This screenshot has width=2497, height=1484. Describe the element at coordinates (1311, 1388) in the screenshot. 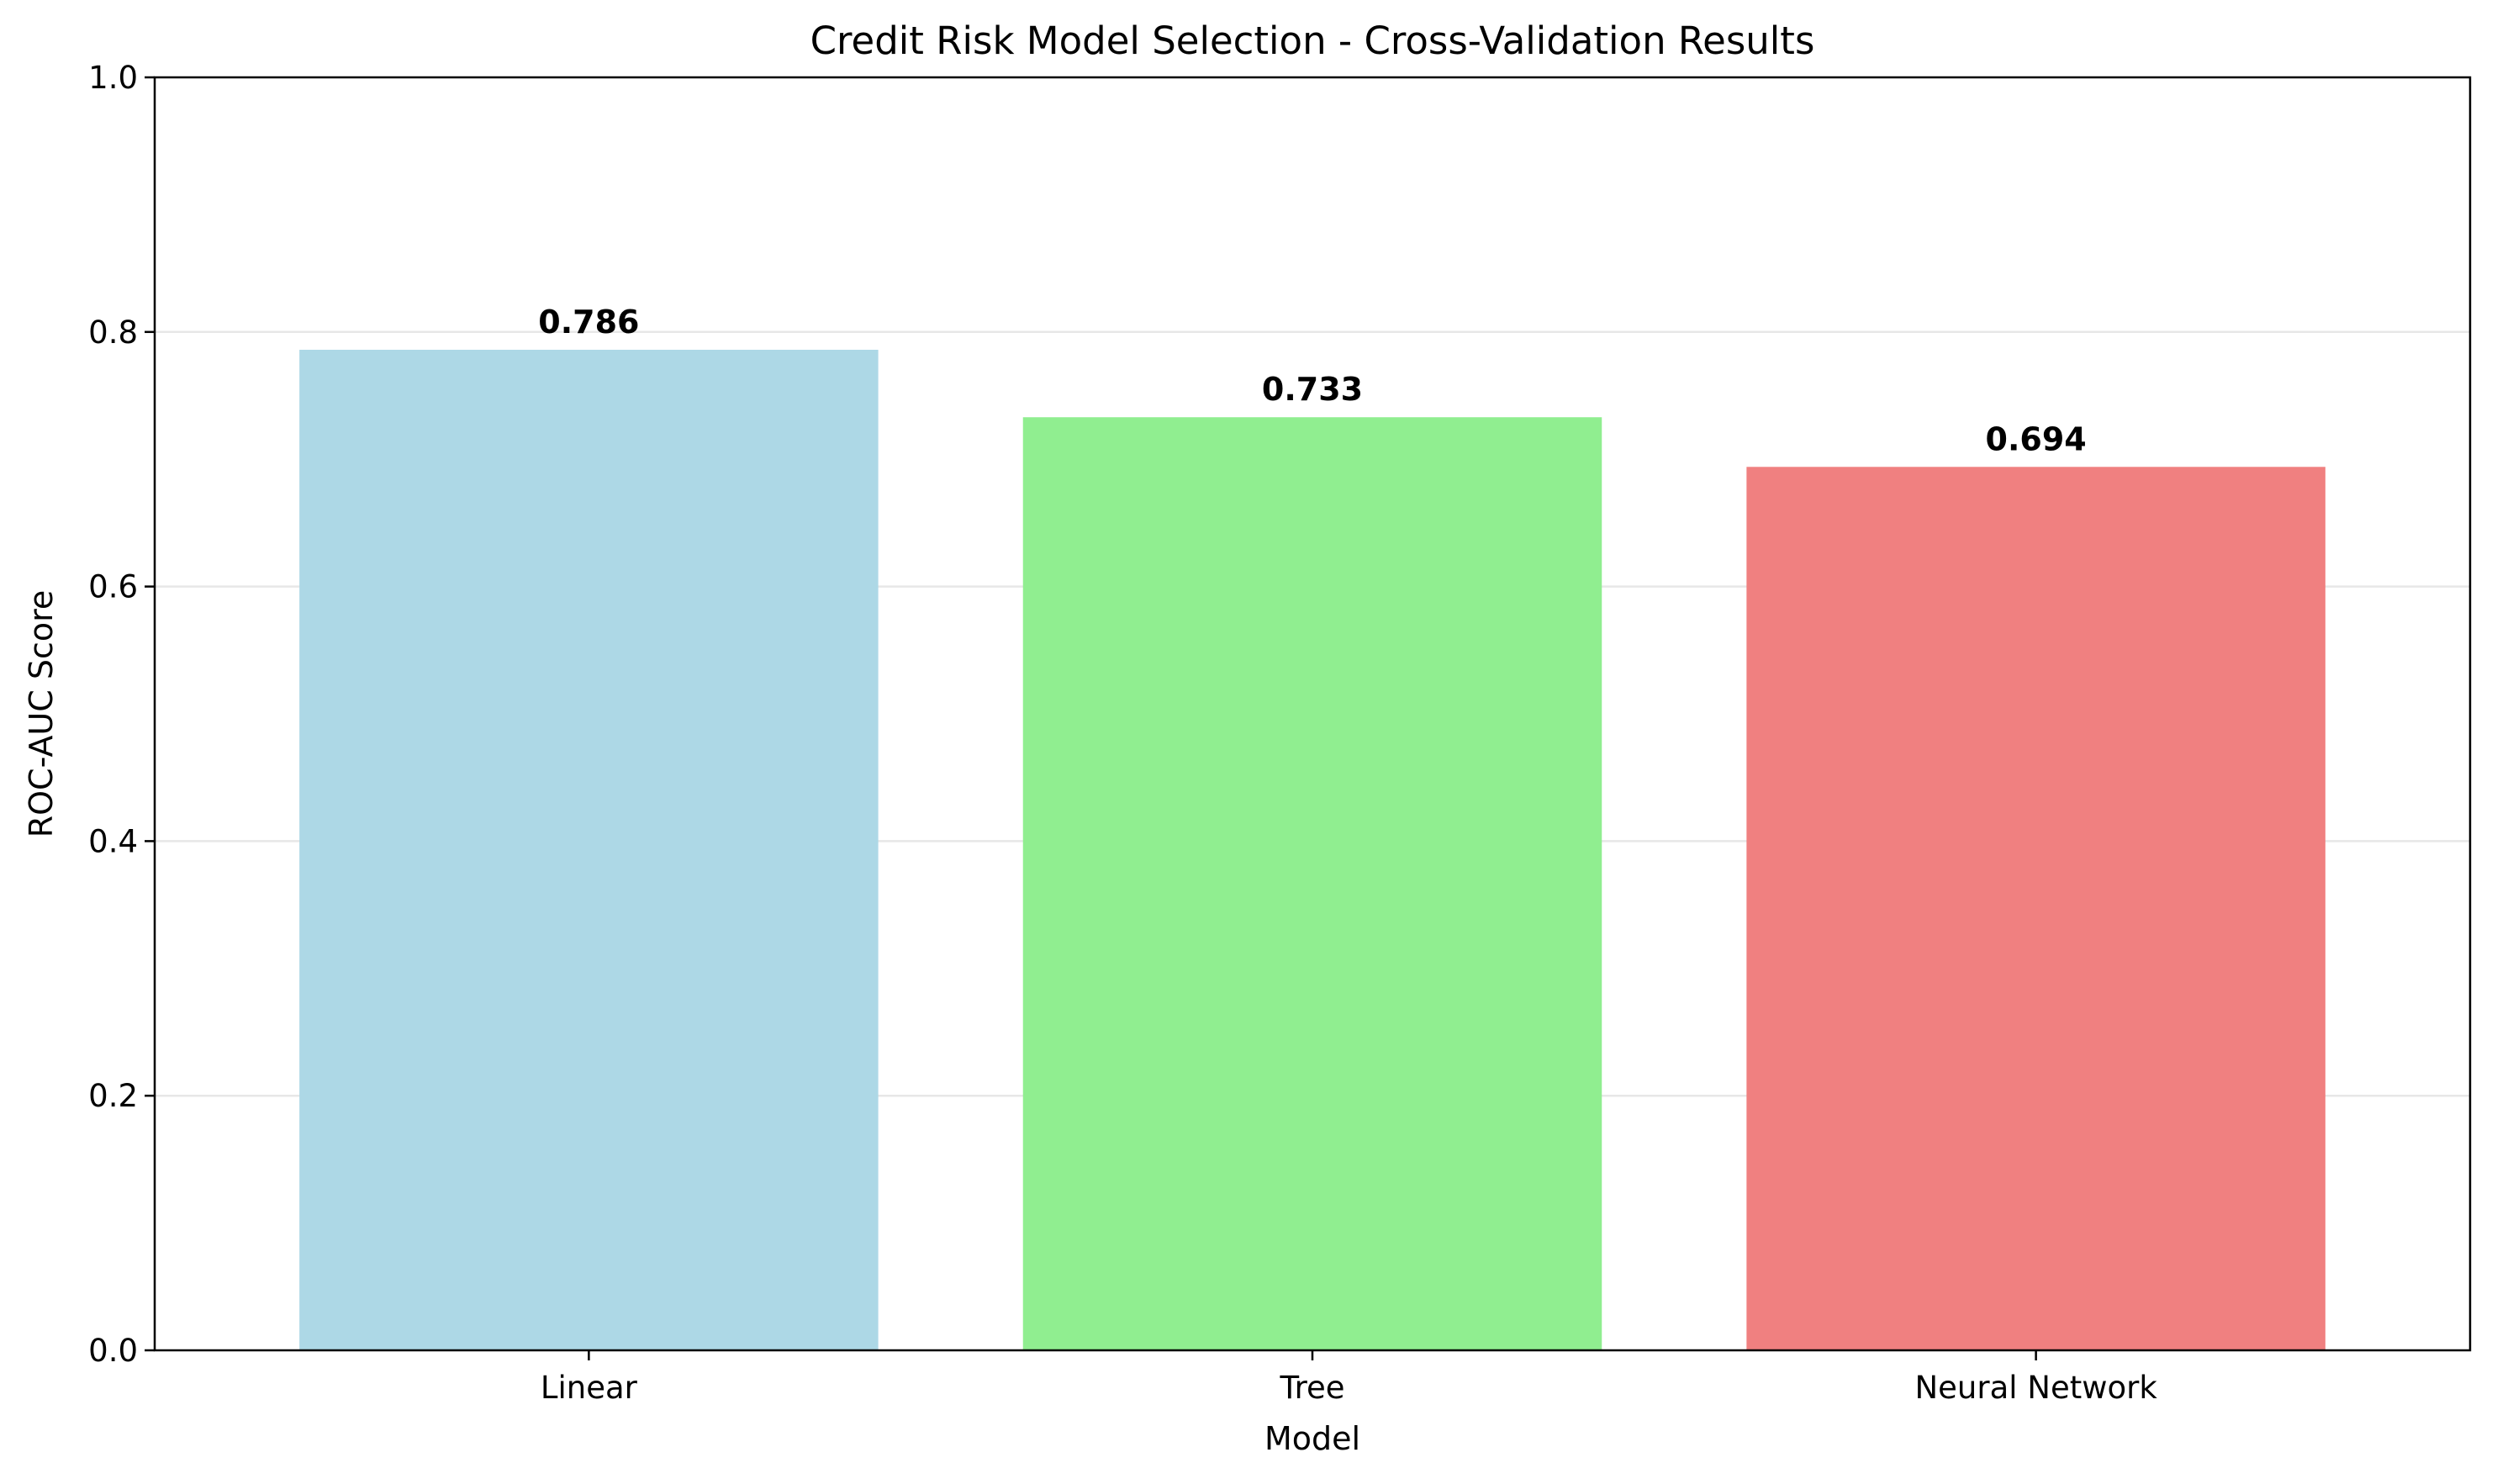

I see `x-tick-label: Tree` at that location.